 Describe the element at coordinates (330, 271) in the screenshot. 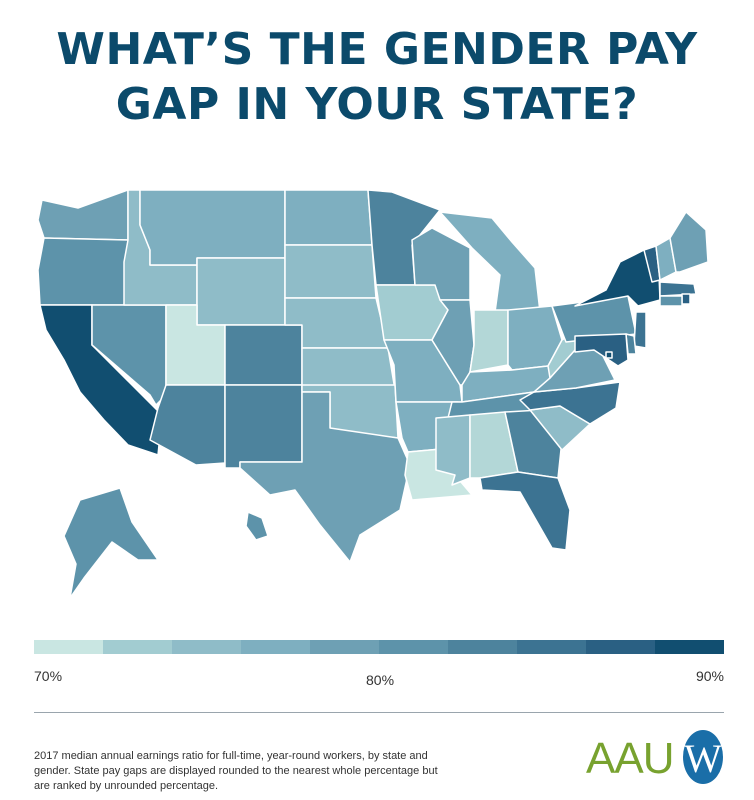

I see `state-sd` at that location.